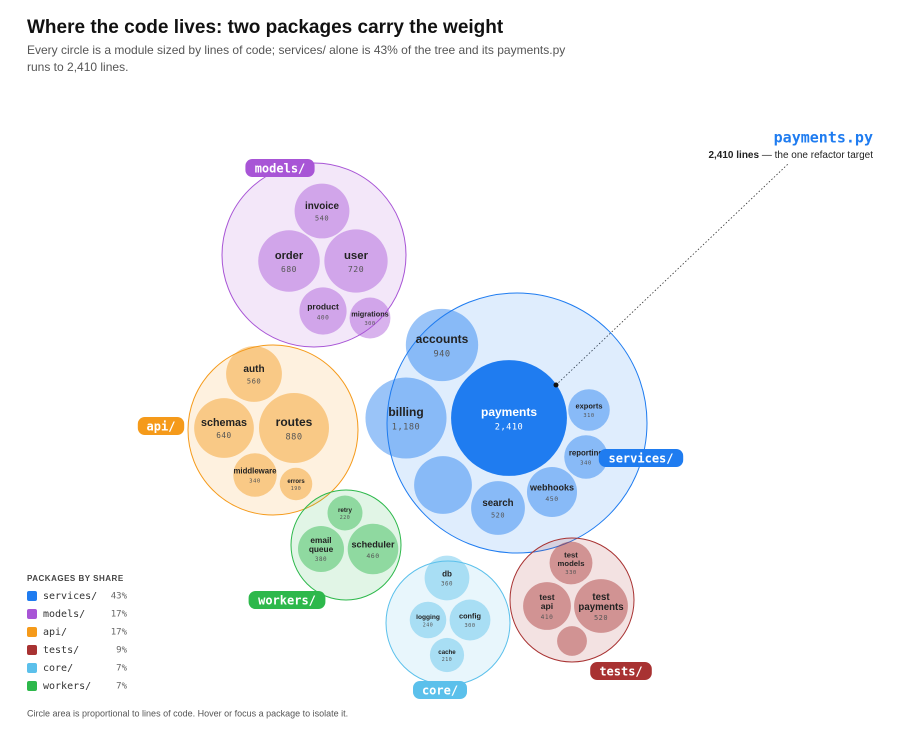 This screenshot has height=737, width=900. What do you see at coordinates (817, 155) in the screenshot?
I see `annotation-rest: — the one refactor target` at bounding box center [817, 155].